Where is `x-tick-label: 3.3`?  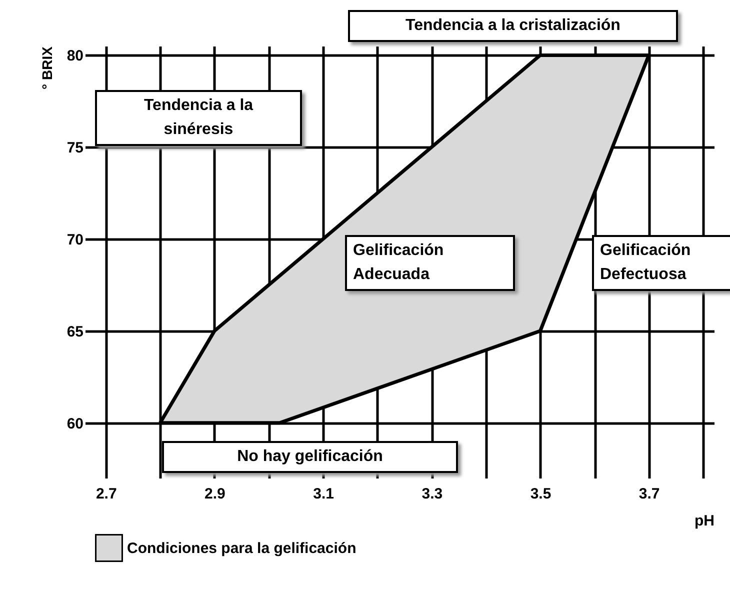
x-tick-label: 3.3 is located at coordinates (432, 494).